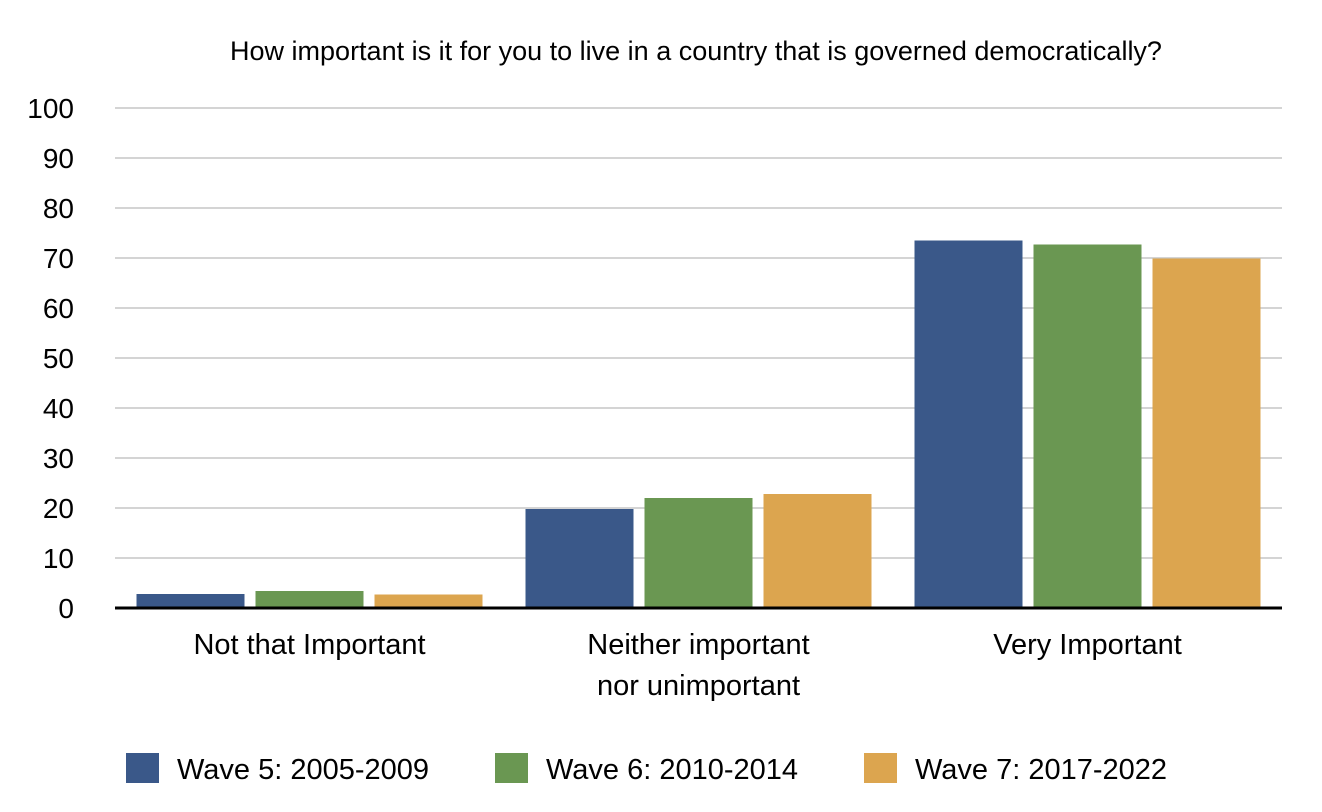  What do you see at coordinates (58, 458) in the screenshot?
I see `y-tick-label: 30` at bounding box center [58, 458].